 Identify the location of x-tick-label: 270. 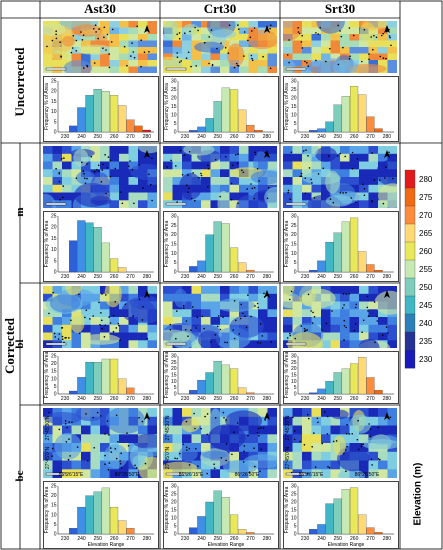
(250, 137).